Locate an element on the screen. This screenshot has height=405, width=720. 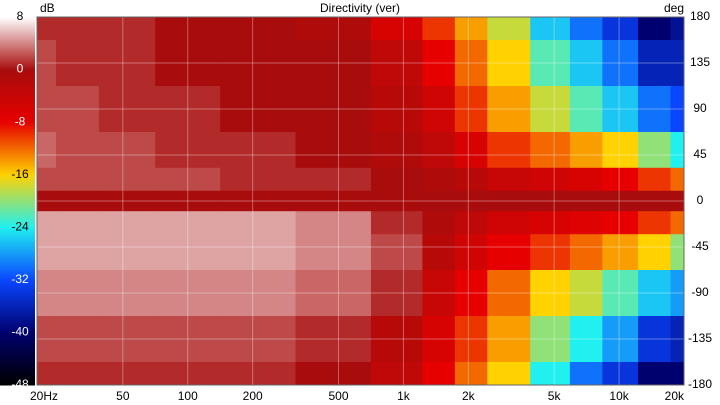
colorbar-tick-label: 8 is located at coordinates (20, 16).